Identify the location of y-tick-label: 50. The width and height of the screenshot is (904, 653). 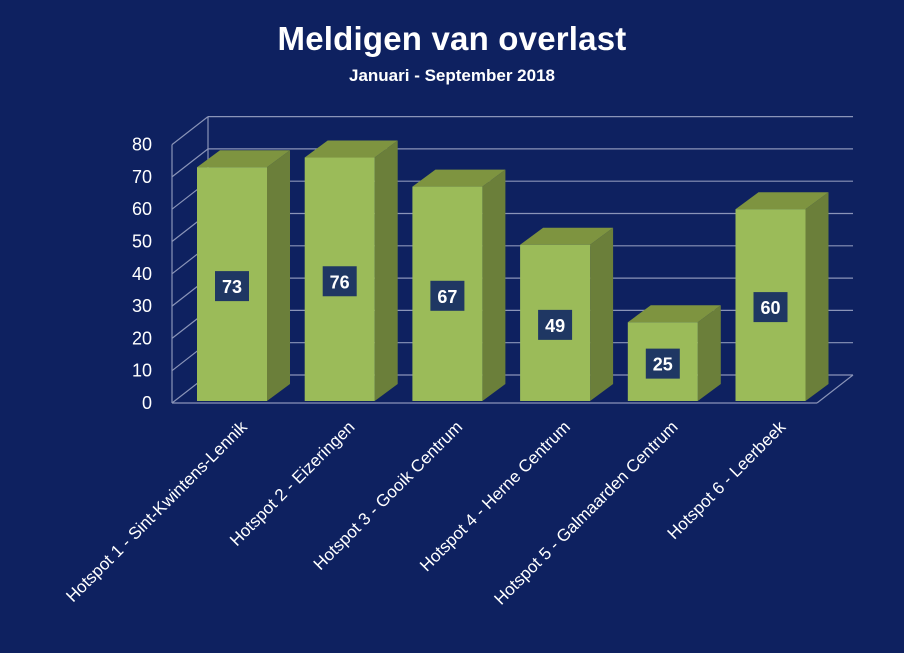
(142, 242).